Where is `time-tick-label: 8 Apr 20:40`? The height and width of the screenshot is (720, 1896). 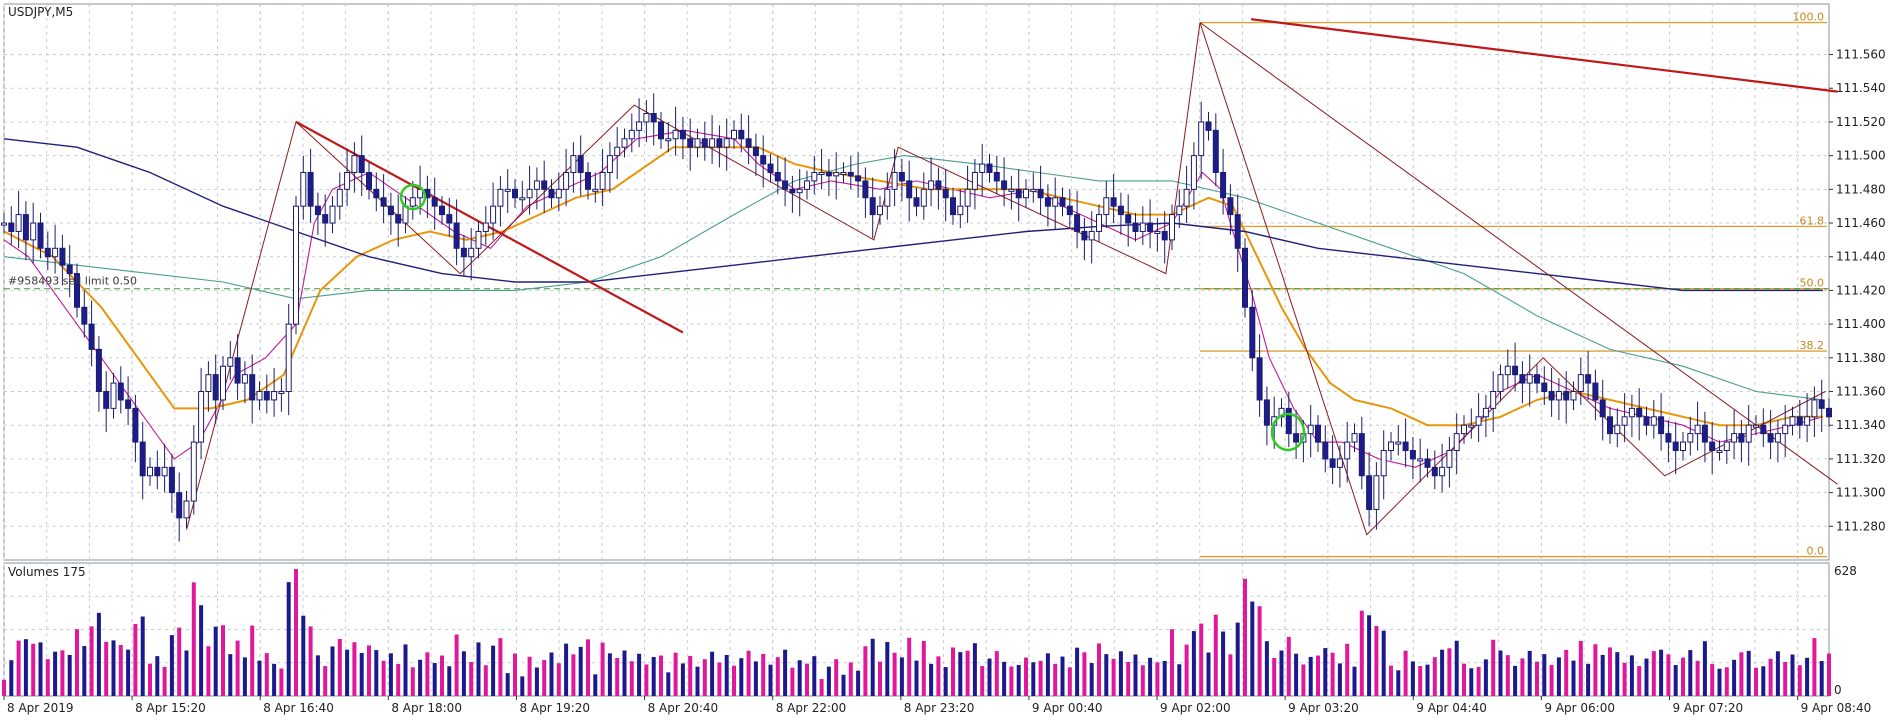
time-tick-label: 8 Apr 20:40 is located at coordinates (683, 708).